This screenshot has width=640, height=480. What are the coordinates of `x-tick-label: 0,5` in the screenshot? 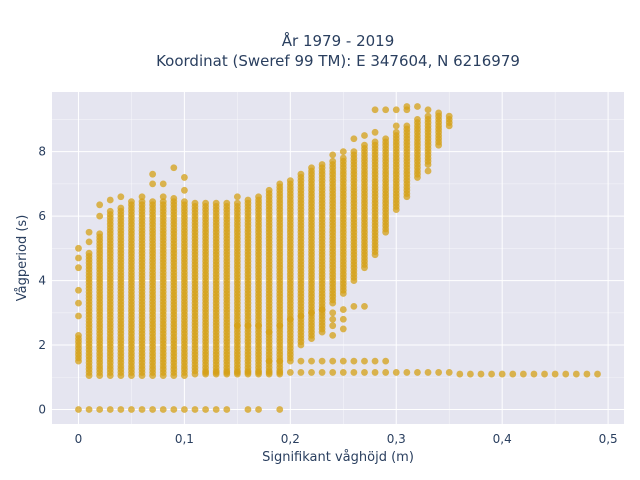 It's located at (608, 439).